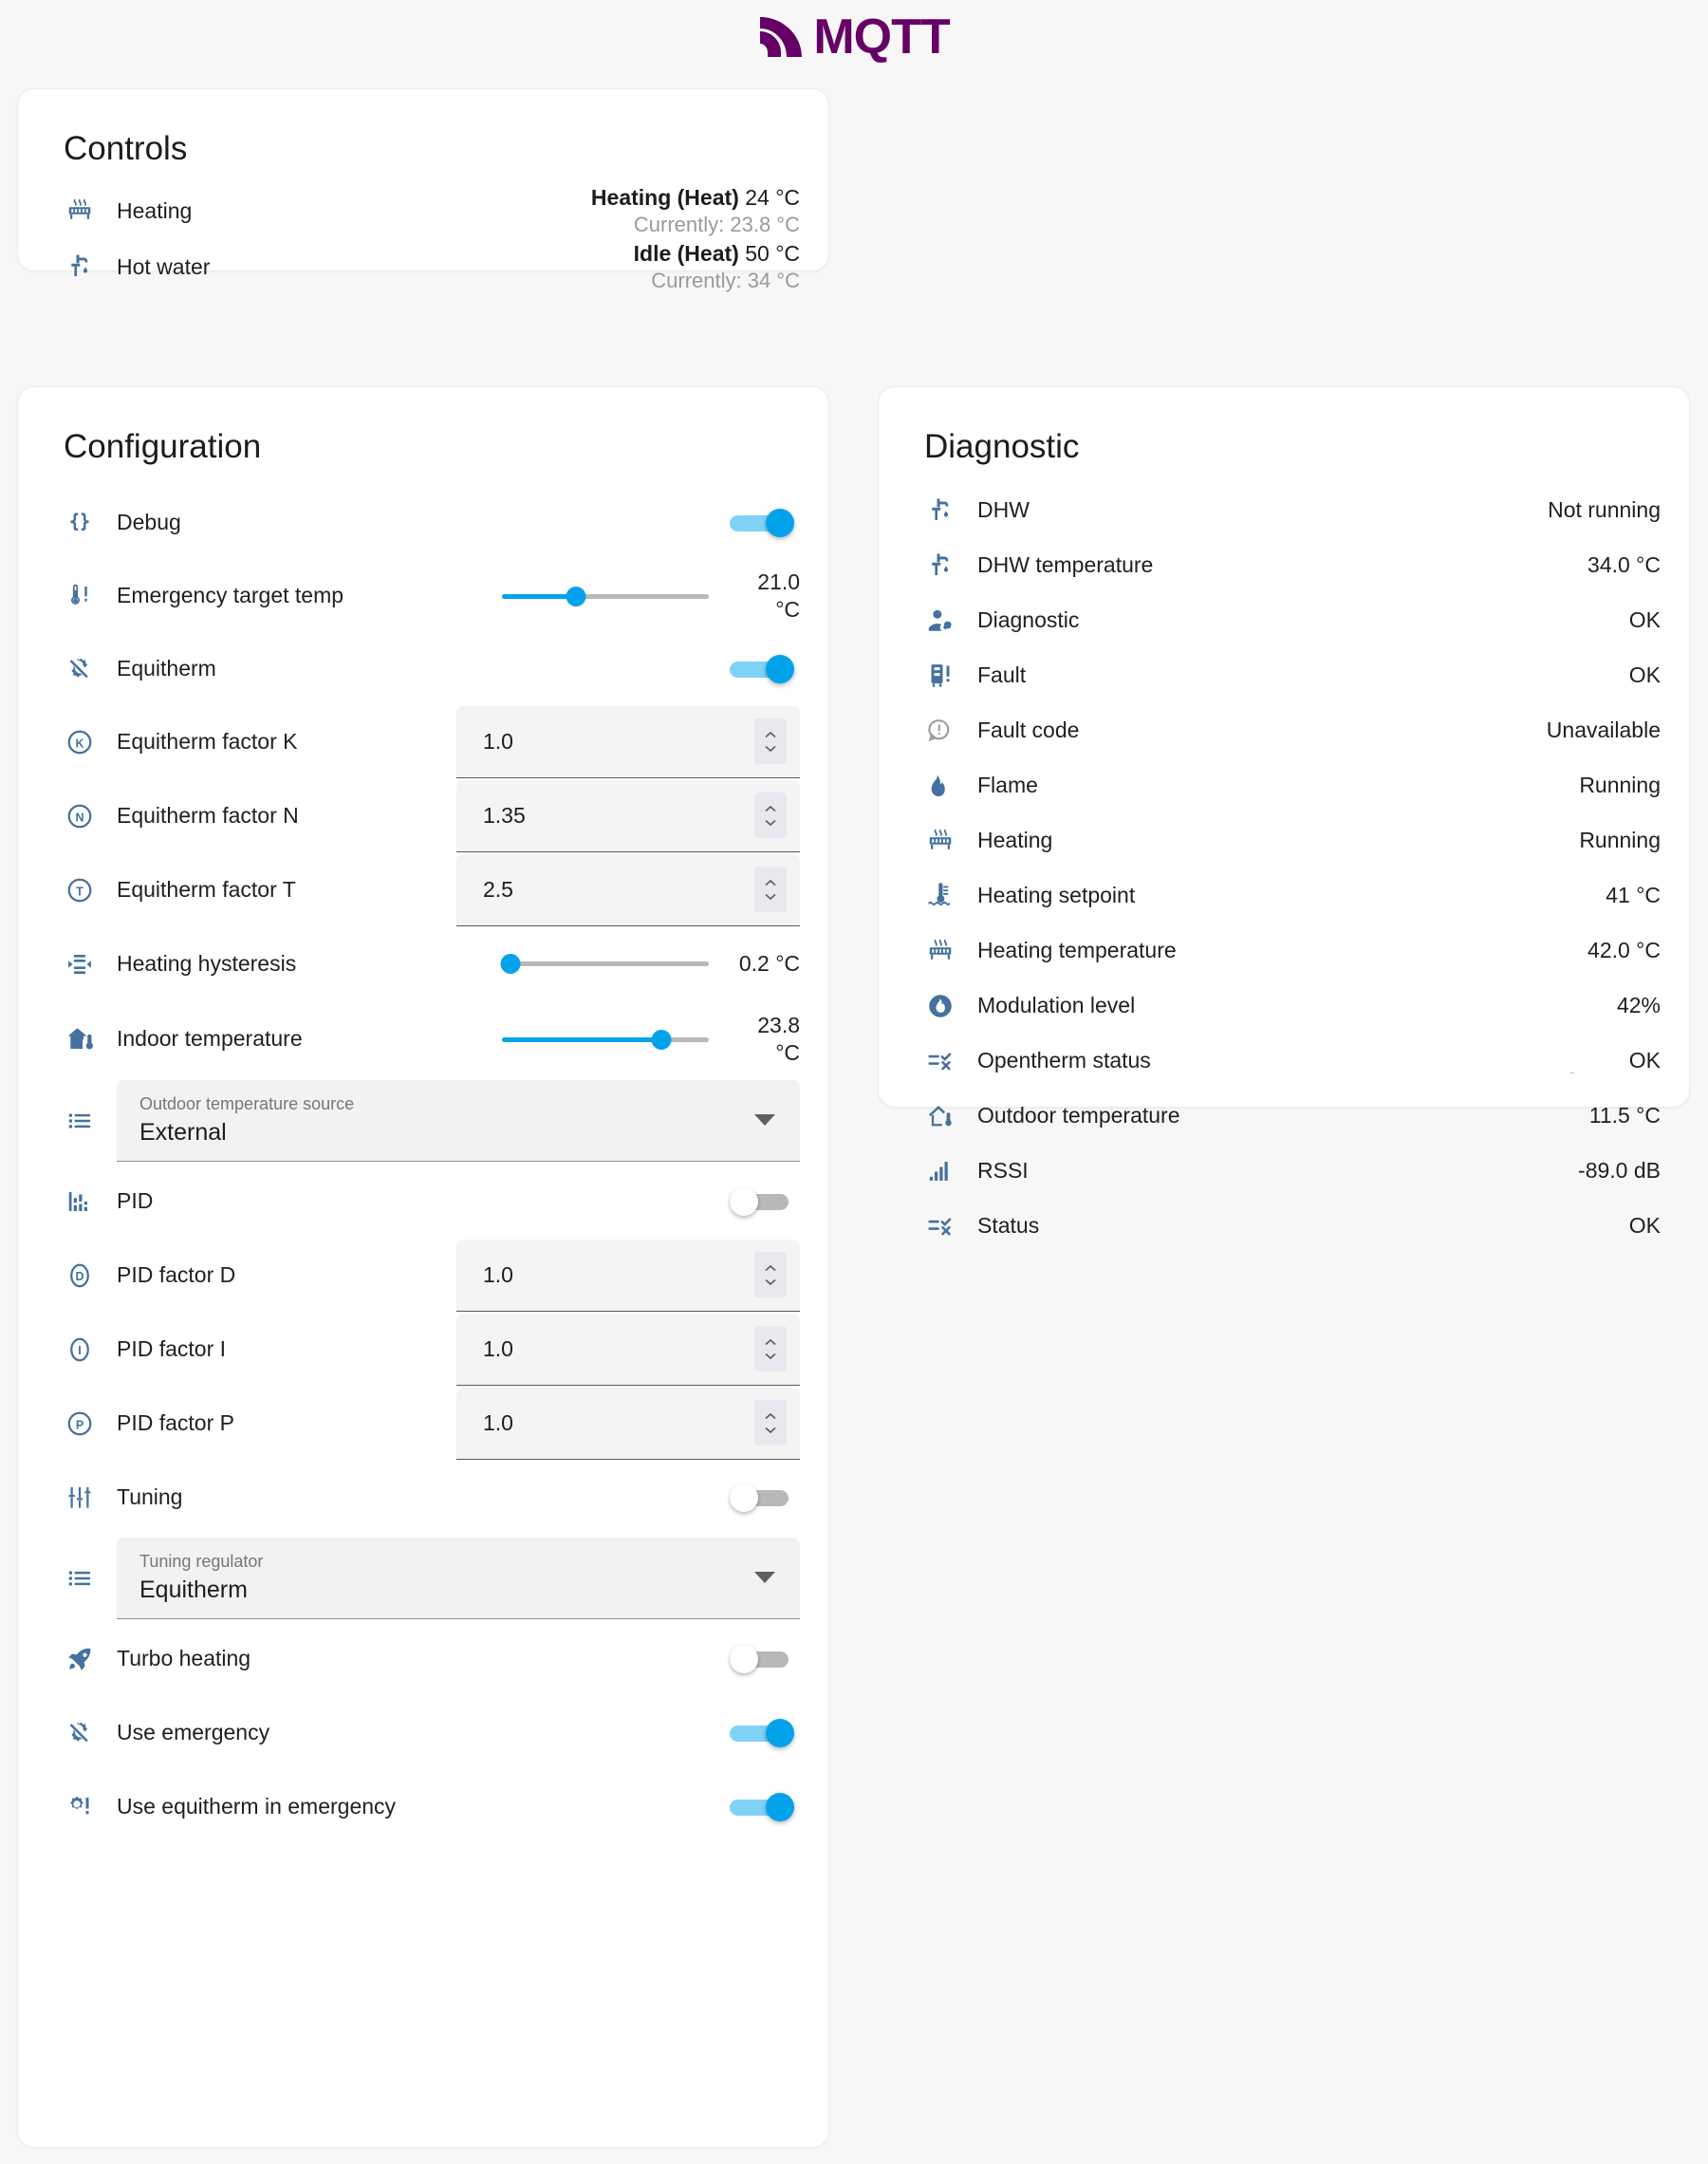 The image size is (1708, 2164). I want to click on config-row-emergency-target-temp: Emergency target temp 21.0 °C, so click(423, 596).